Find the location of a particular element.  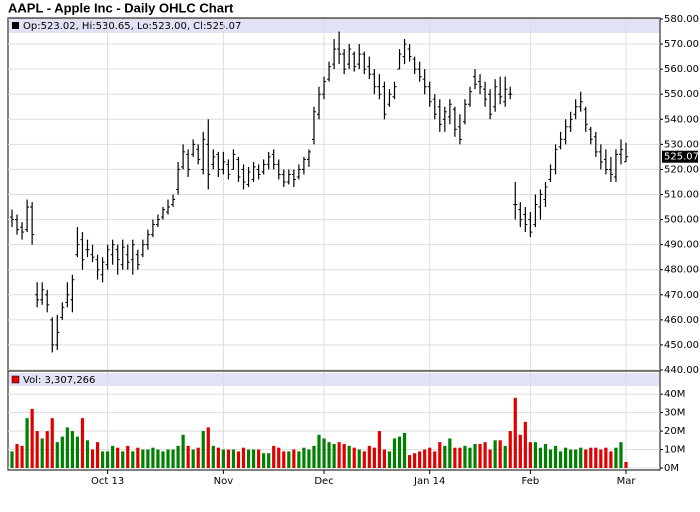

last-price-label: 525.07 is located at coordinates (681, 157).